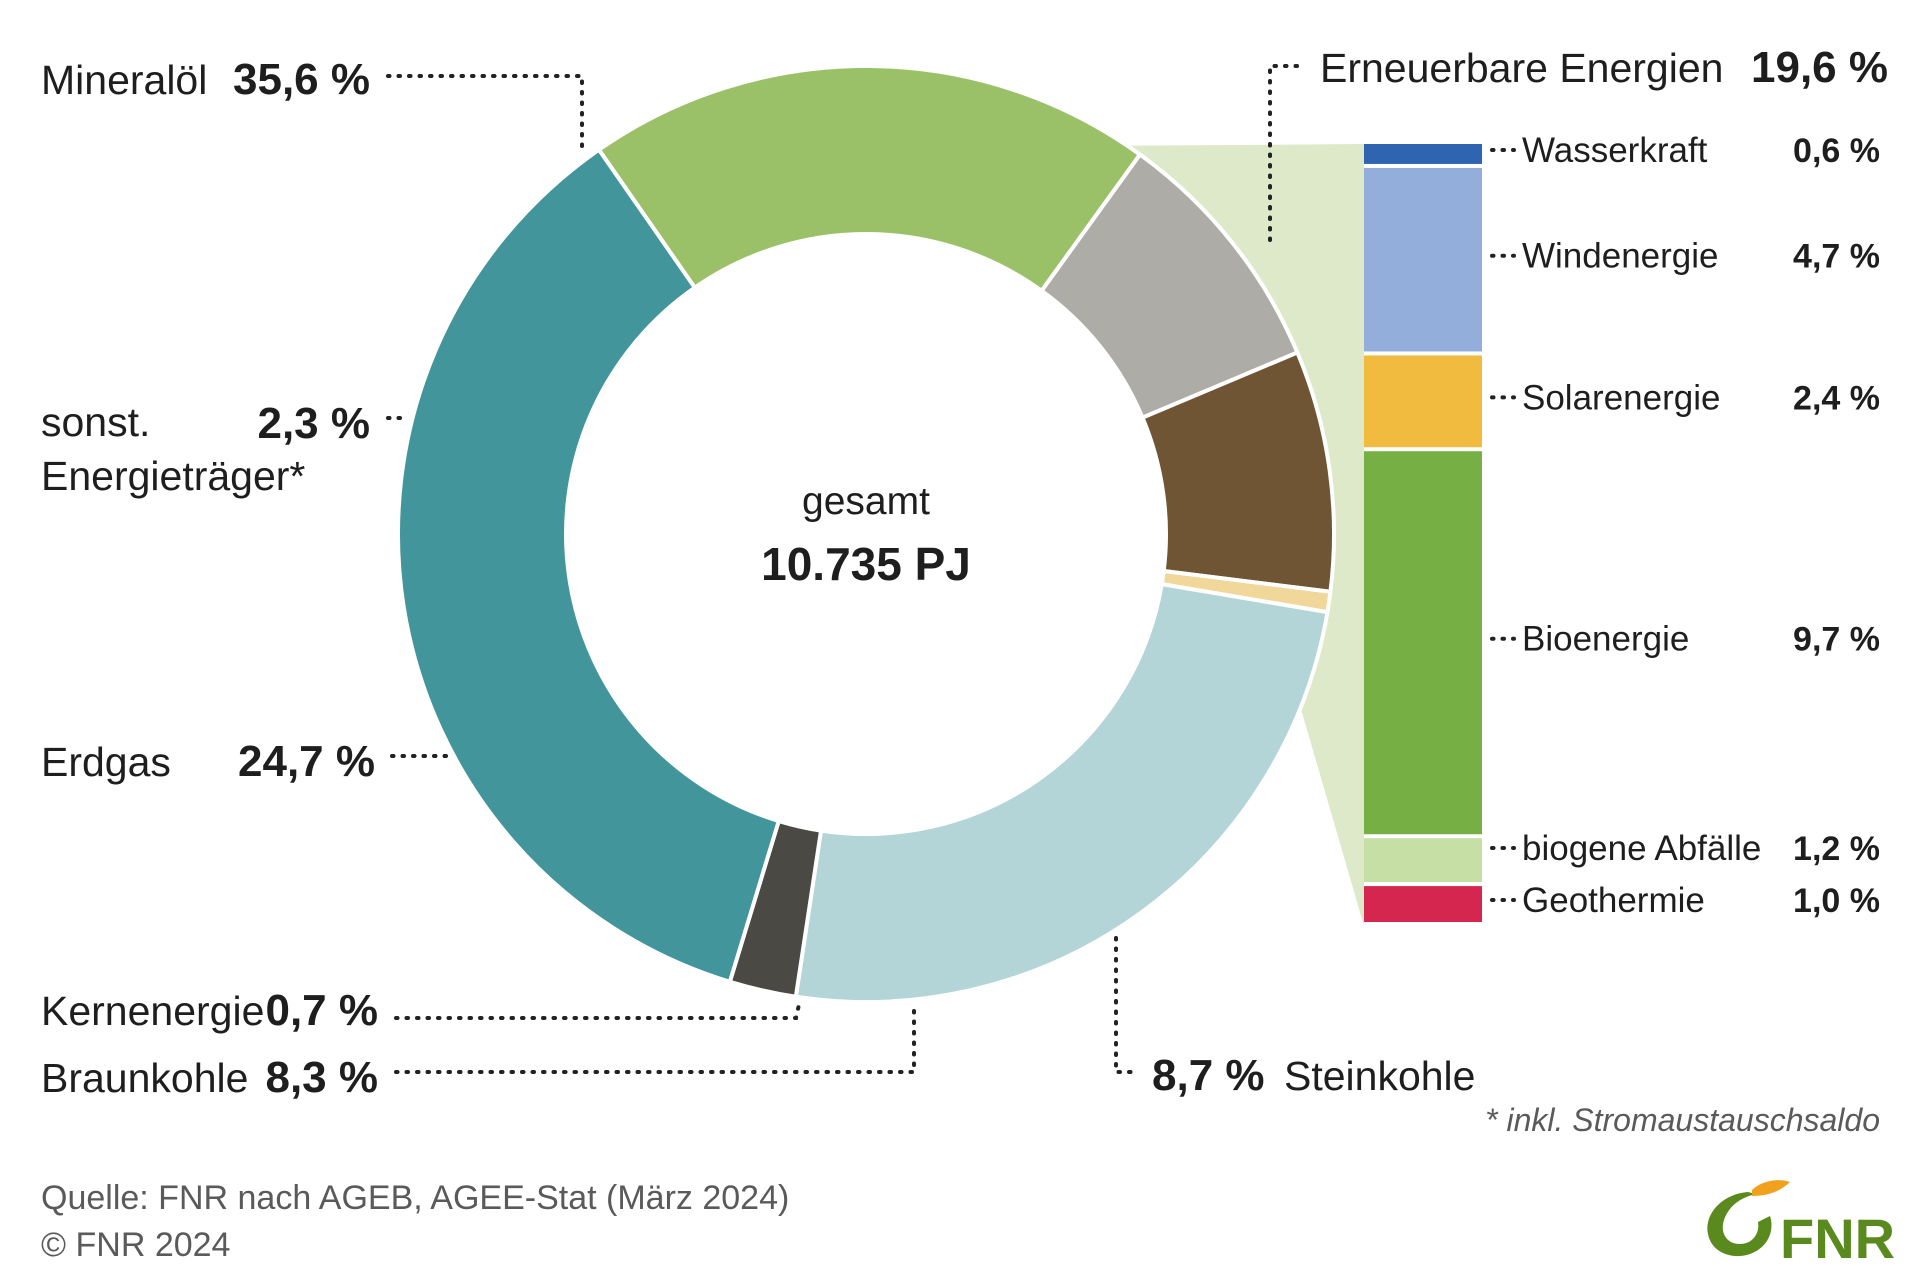 The image size is (1920, 1266). I want to click on slice-label-braunkohle: Braunkohle, so click(144, 1078).